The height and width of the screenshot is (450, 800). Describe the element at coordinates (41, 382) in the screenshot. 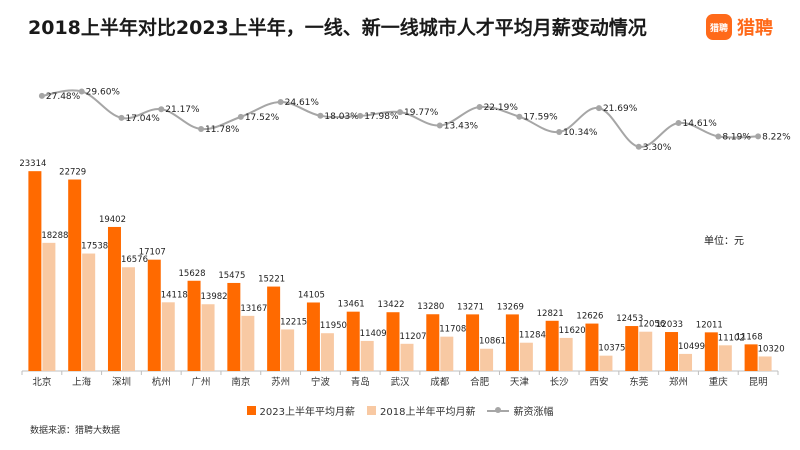

I see `category-label-0: 北京` at that location.